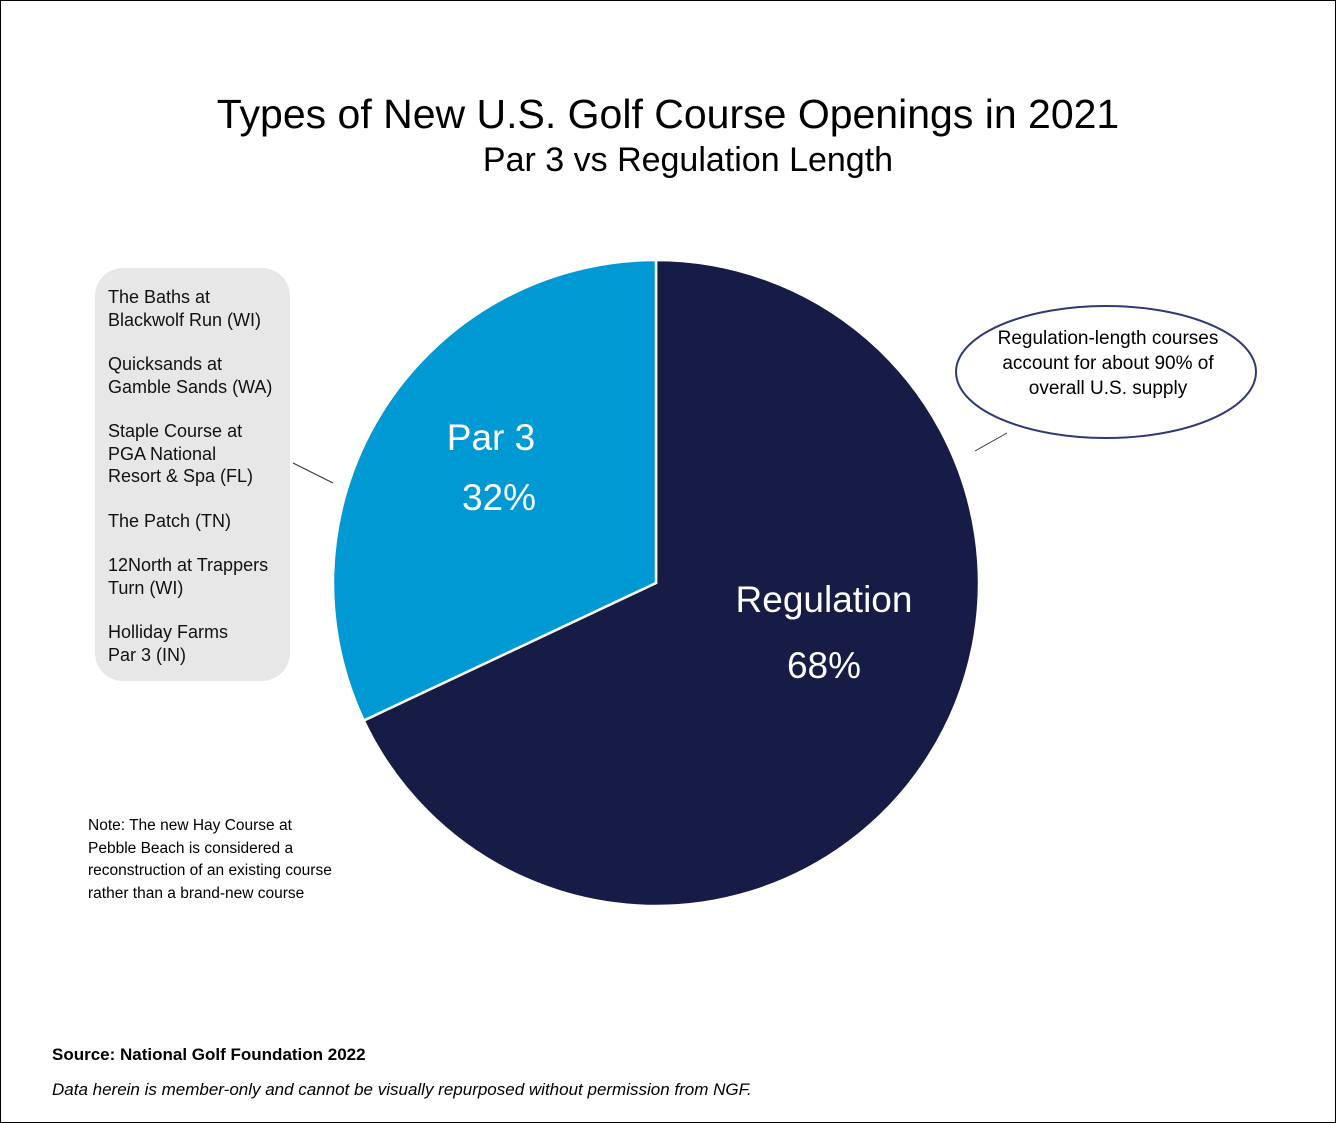 The height and width of the screenshot is (1123, 1336). Describe the element at coordinates (209, 1054) in the screenshot. I see `source-line: Source: National Golf Foundation 2022` at that location.